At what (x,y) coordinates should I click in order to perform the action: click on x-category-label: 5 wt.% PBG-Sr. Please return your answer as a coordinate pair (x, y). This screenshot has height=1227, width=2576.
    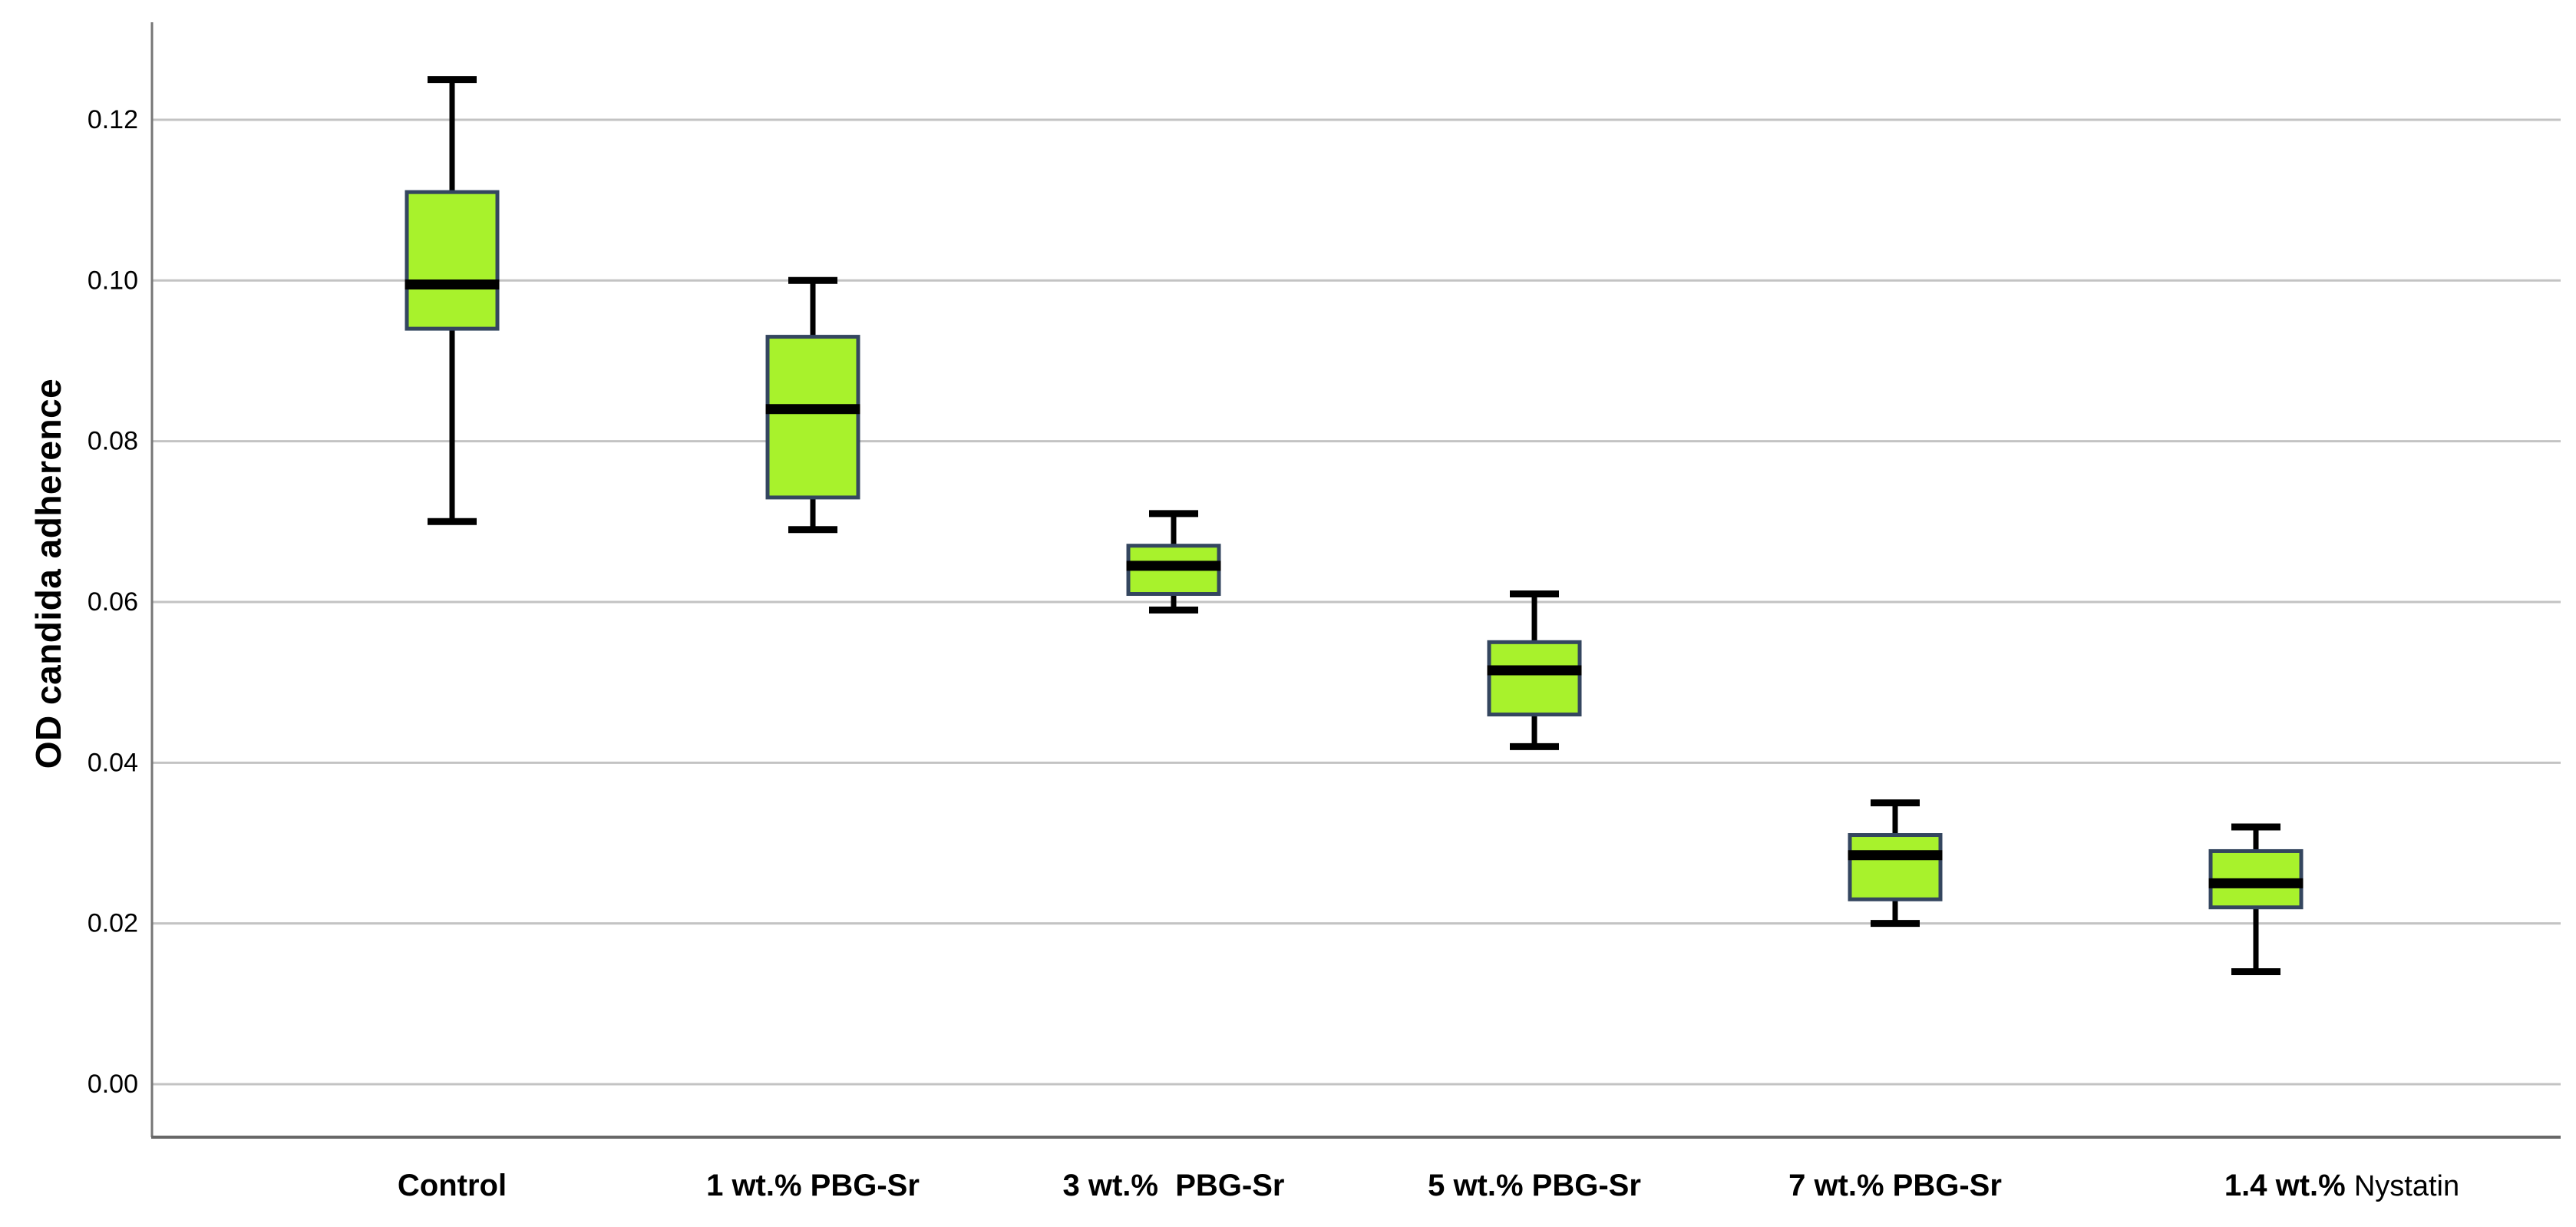
    Looking at the image, I should click on (1534, 1185).